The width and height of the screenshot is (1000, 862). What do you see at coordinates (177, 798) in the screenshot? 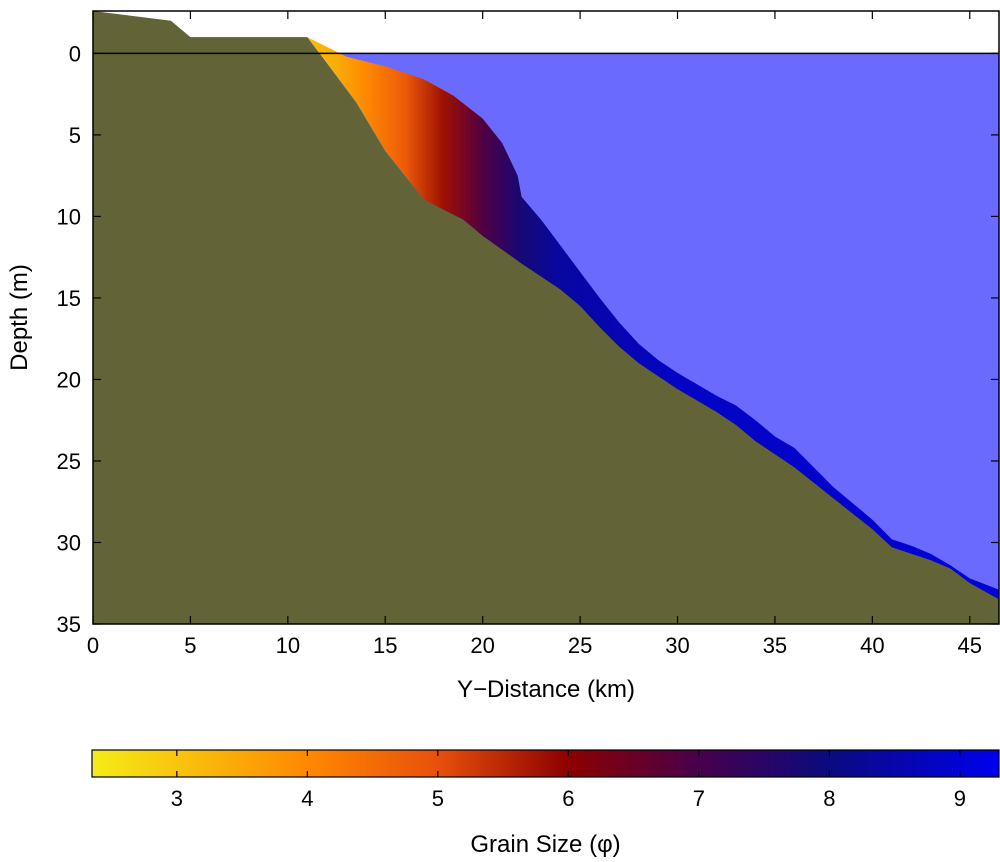
I see `colorbar-tick-label: 3` at bounding box center [177, 798].